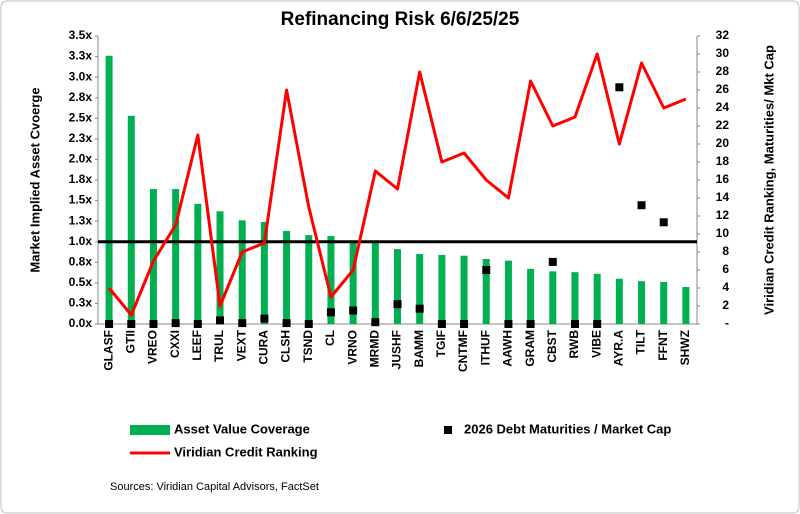  Describe the element at coordinates (723, 233) in the screenshot. I see `y2-tick-label: 10` at that location.